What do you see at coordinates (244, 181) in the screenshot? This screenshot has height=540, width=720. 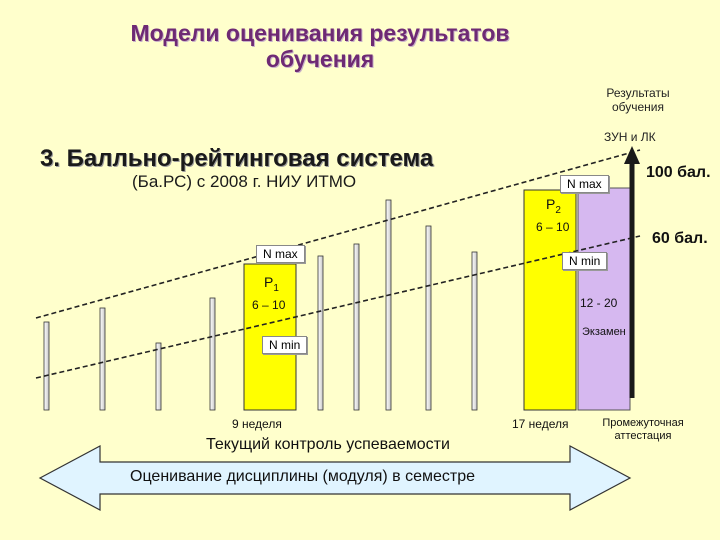 I see `system-subtitle: (Ба.РС) с 2008 г. НИУ ИТМО` at bounding box center [244, 181].